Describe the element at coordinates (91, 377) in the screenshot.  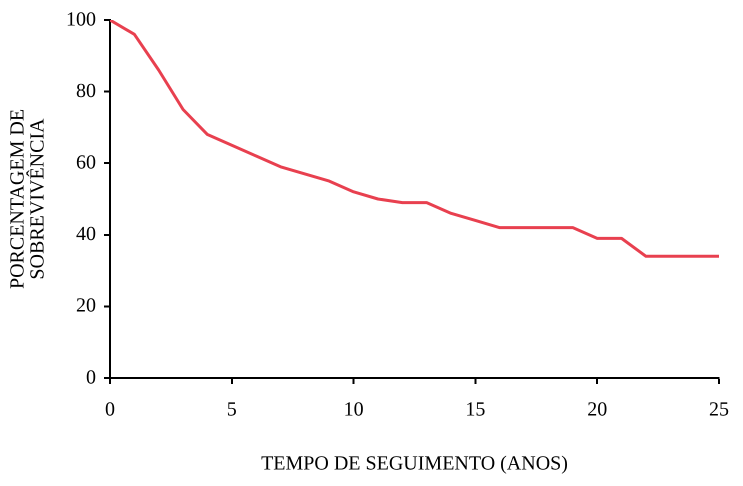
I see `y-tick-label: 0` at that location.